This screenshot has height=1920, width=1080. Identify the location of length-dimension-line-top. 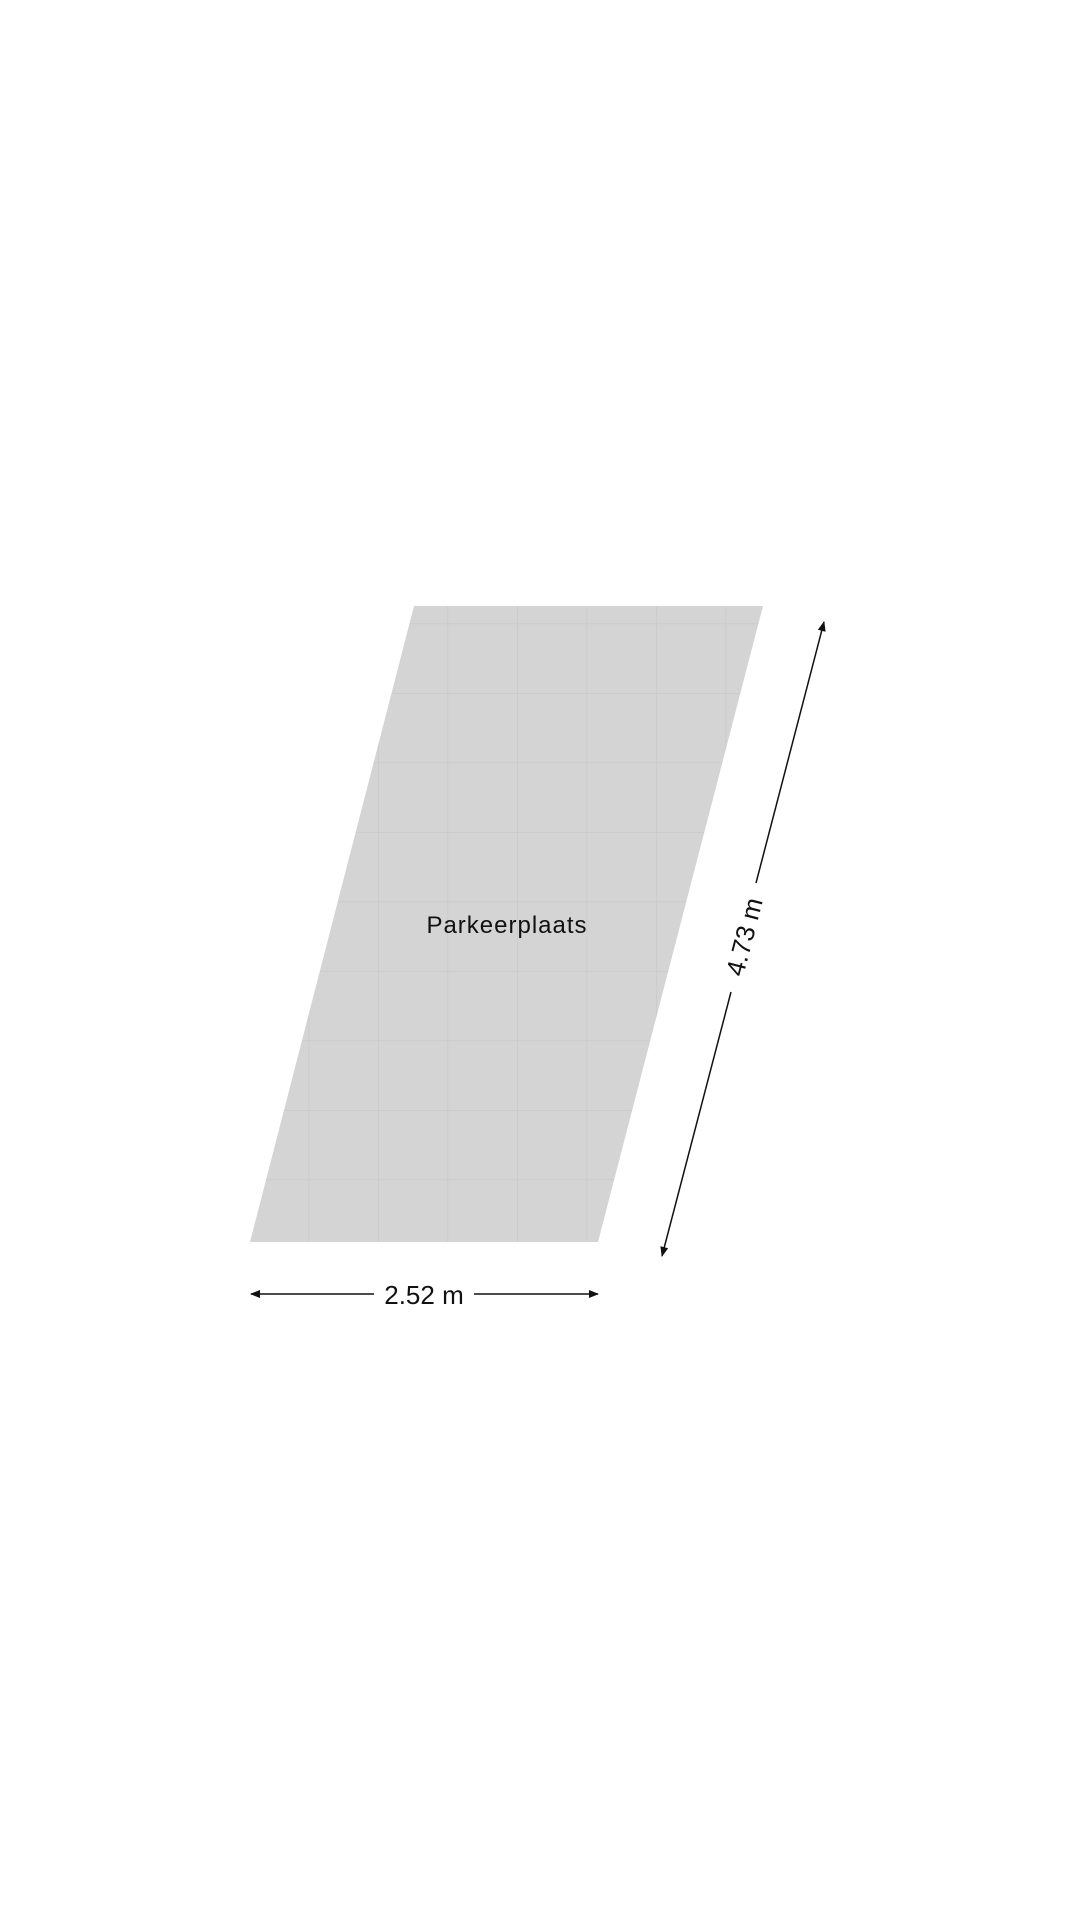
(790, 752).